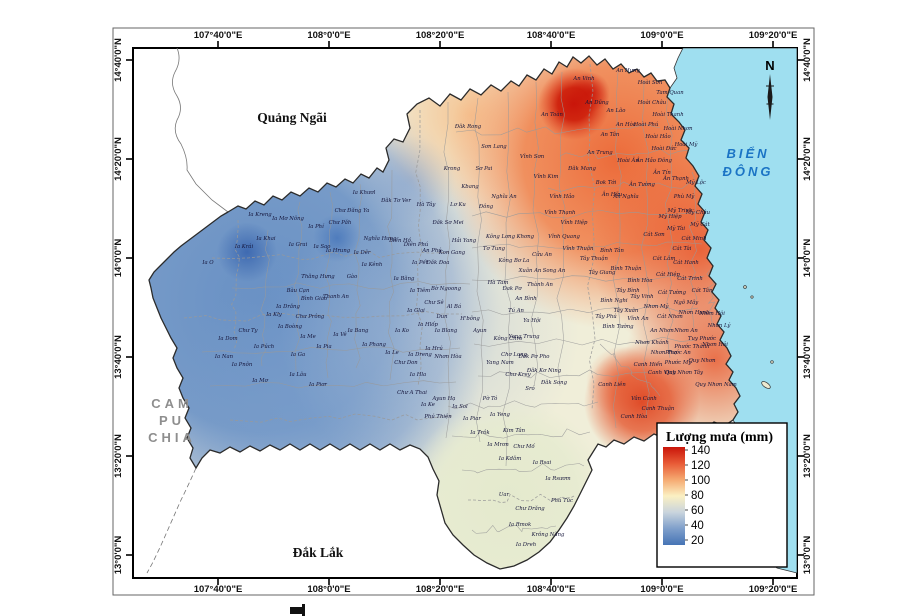 The image size is (900, 616). What do you see at coordinates (627, 290) in the screenshot?
I see `commune-label: Tây Bình` at bounding box center [627, 290].